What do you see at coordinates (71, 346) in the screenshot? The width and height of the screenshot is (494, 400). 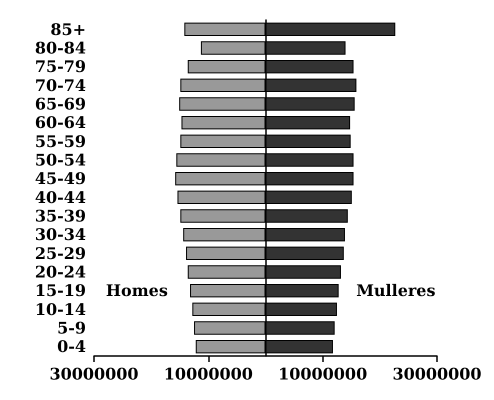 I see `y-tick-label: 0-4` at bounding box center [71, 346].